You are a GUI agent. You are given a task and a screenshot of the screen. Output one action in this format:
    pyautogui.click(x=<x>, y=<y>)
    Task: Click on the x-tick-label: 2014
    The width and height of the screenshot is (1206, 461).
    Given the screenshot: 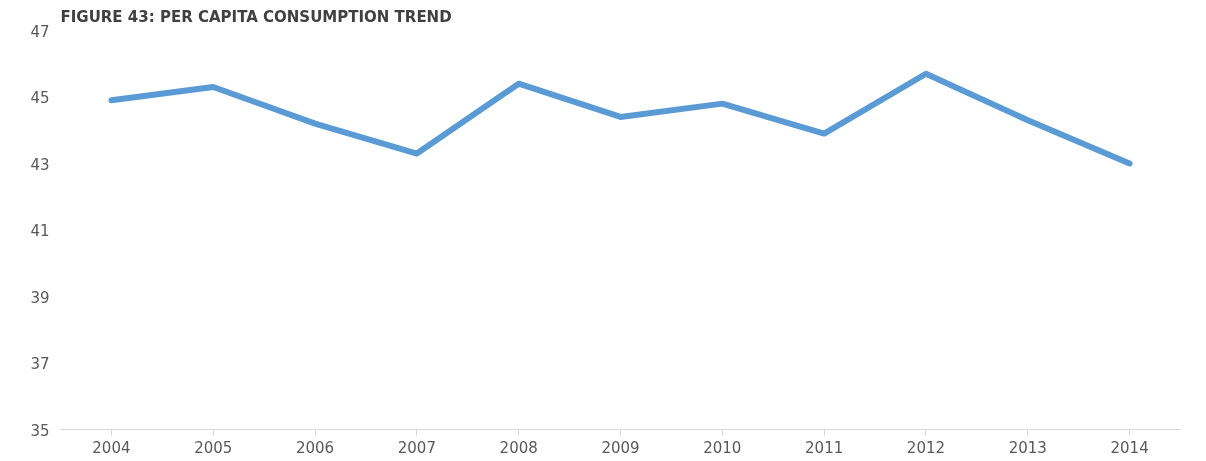 What is the action you would take?
    pyautogui.click(x=1129, y=447)
    